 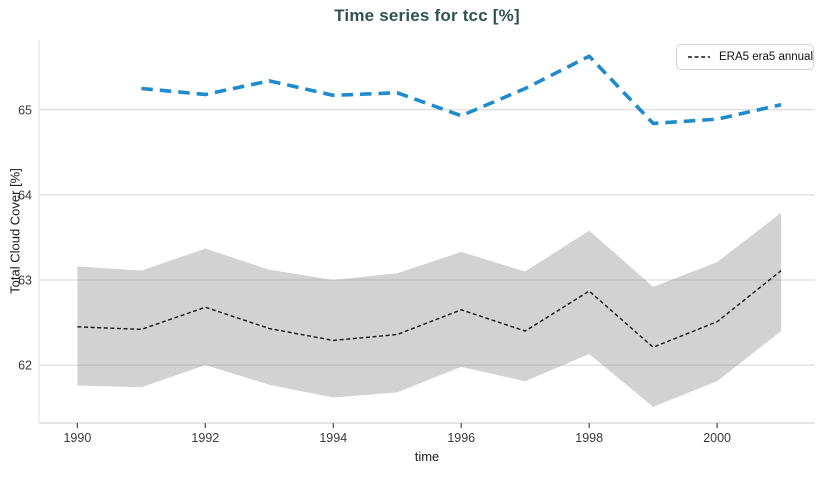 What do you see at coordinates (15, 231) in the screenshot?
I see `y-axis-label: Total Cloud Cover [%]` at bounding box center [15, 231].